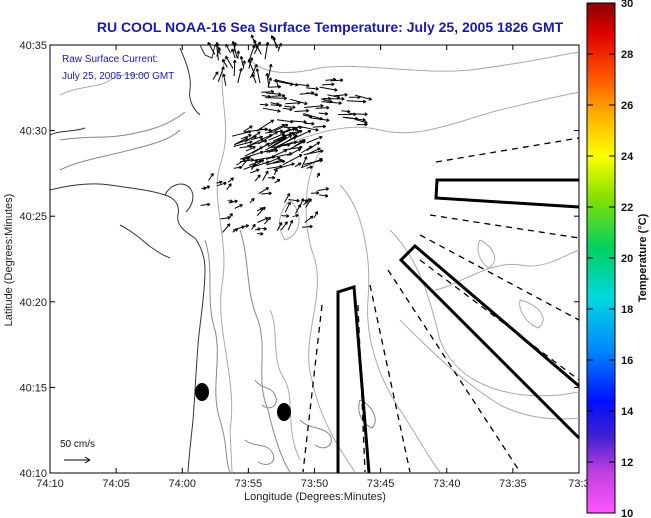  I want to click on colorbar-tick-labels: 30 28 26 24 22 20 18 16 14 12 10, so click(627, 259).